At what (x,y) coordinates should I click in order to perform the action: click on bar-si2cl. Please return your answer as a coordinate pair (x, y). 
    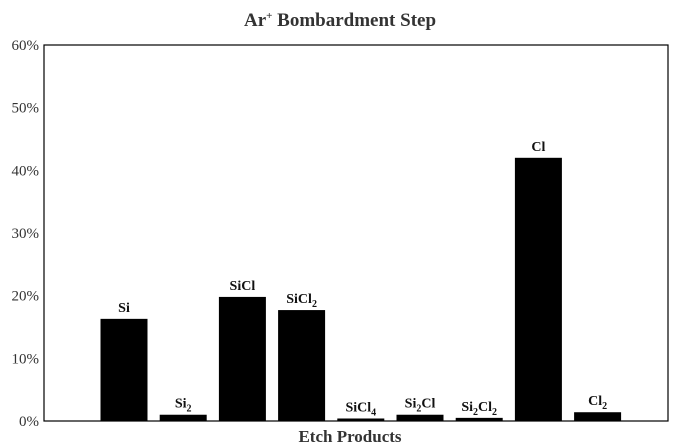
    Looking at the image, I should click on (420, 417).